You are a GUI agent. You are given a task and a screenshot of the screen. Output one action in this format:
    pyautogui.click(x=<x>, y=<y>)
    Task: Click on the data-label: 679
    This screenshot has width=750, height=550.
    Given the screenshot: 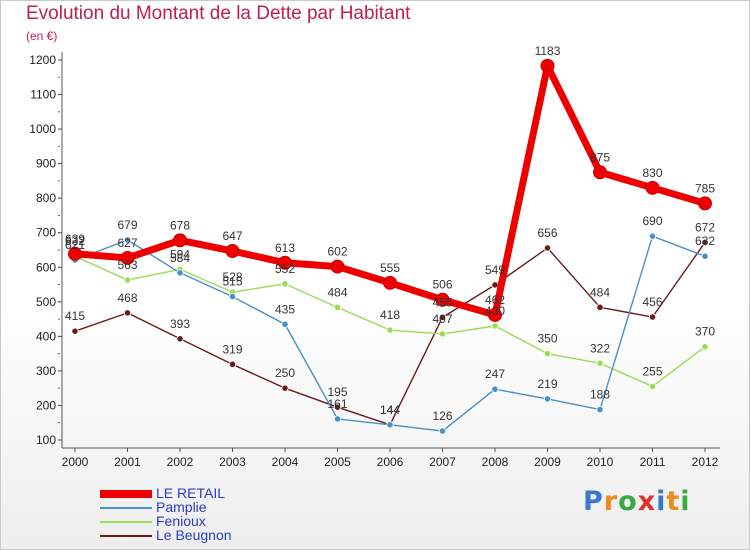 What is the action you would take?
    pyautogui.click(x=127, y=225)
    